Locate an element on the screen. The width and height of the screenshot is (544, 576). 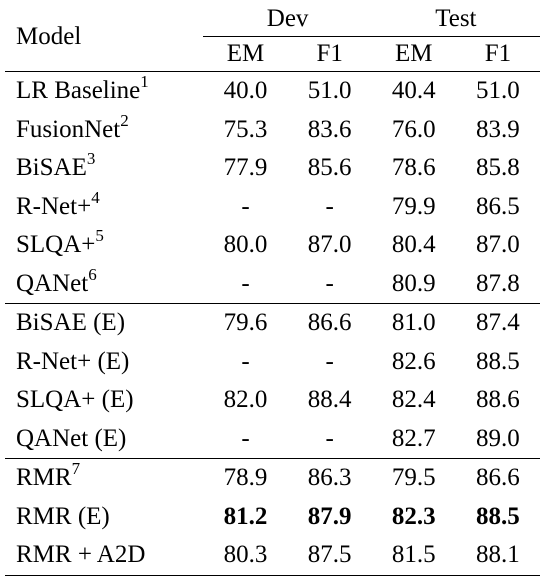
dev-em-cell: 82.0 is located at coordinates (245, 399).